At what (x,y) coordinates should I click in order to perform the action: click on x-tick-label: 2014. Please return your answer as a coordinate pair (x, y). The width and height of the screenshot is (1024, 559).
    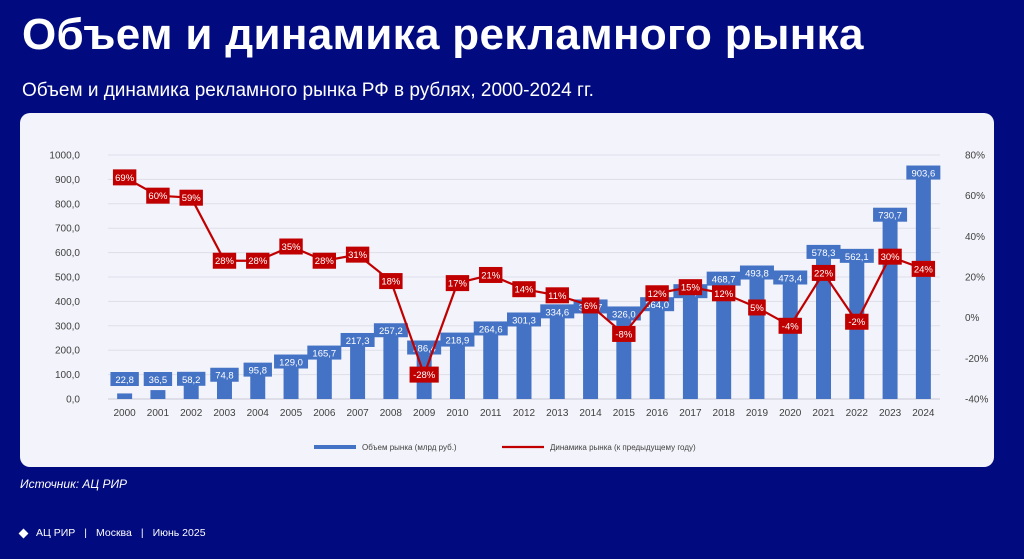
    Looking at the image, I should click on (590, 413).